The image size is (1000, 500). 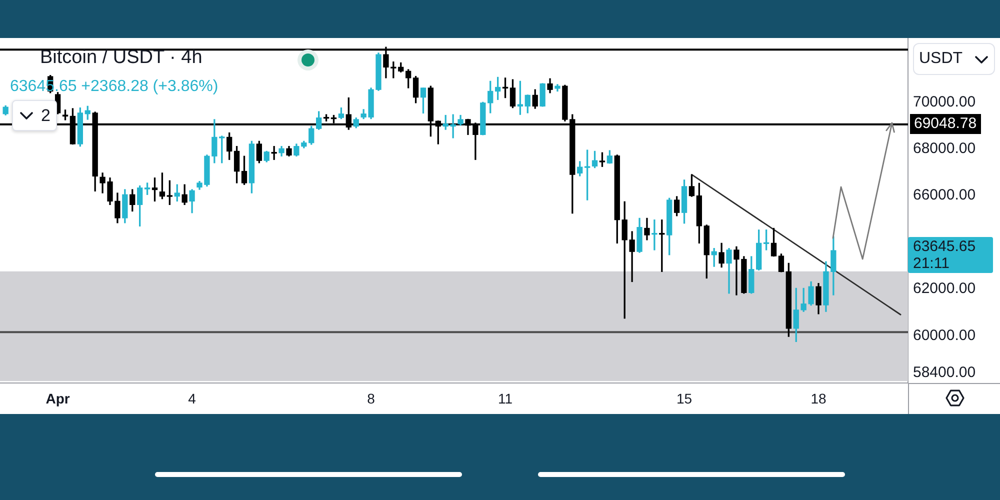 What do you see at coordinates (121, 58) in the screenshot?
I see `text: Bitcoin / USDT · 4h` at bounding box center [121, 58].